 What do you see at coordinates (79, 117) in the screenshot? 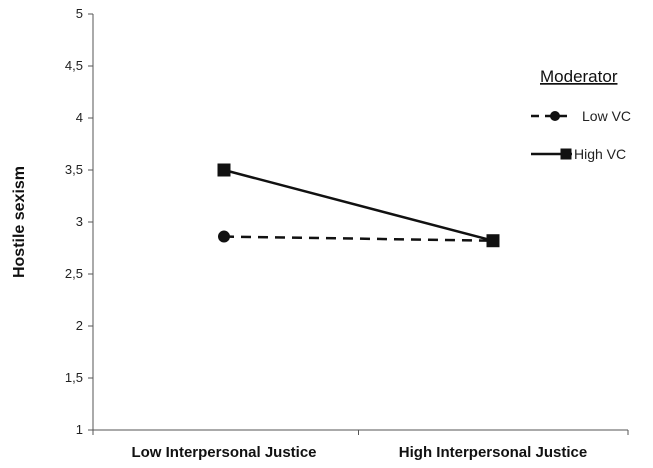
I see `y-tick-label: 4` at bounding box center [79, 117].